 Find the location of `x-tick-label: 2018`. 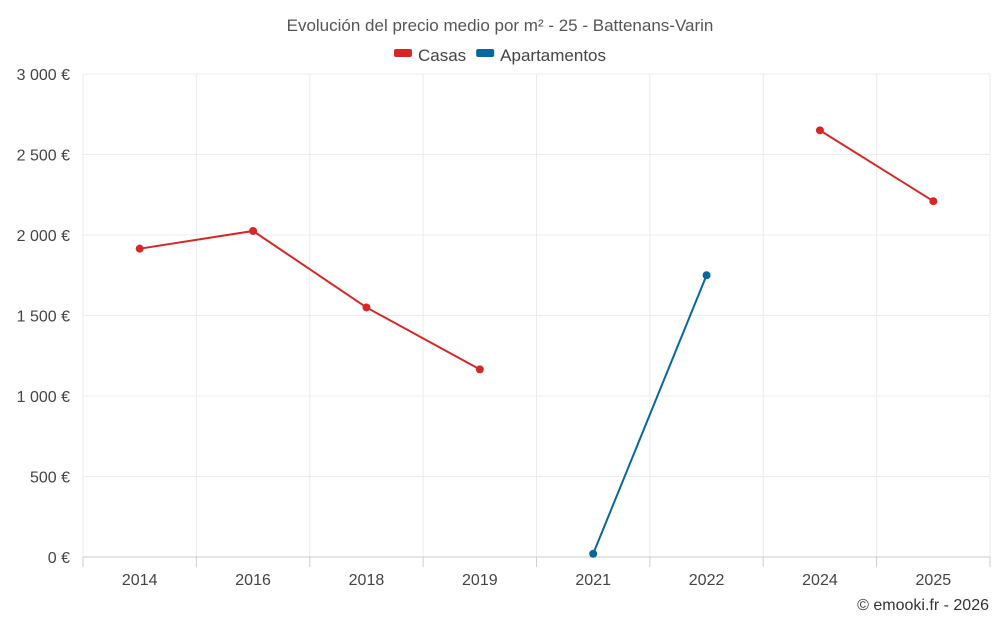

x-tick-label: 2018 is located at coordinates (367, 580).